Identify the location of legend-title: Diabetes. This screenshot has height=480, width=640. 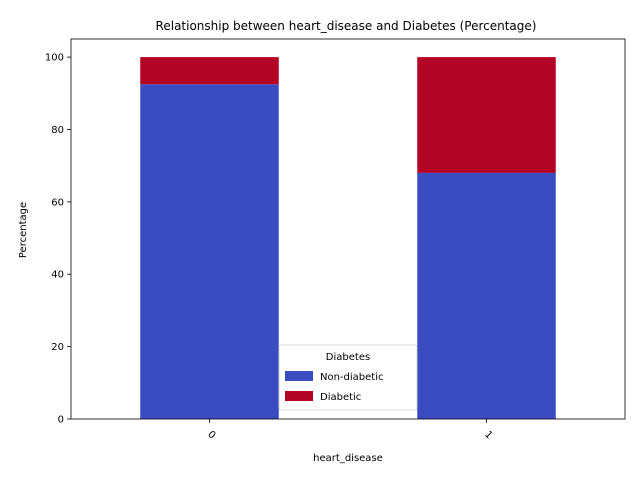
(348, 357).